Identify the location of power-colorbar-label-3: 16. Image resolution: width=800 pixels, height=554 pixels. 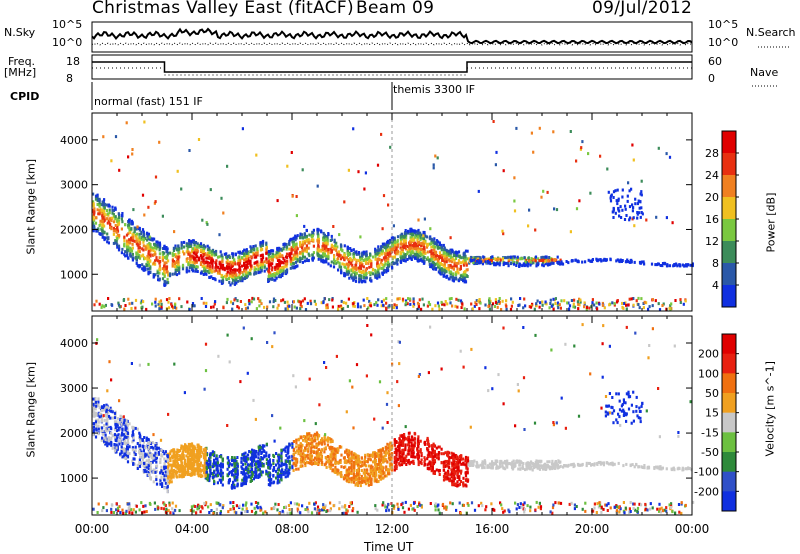
(712, 219).